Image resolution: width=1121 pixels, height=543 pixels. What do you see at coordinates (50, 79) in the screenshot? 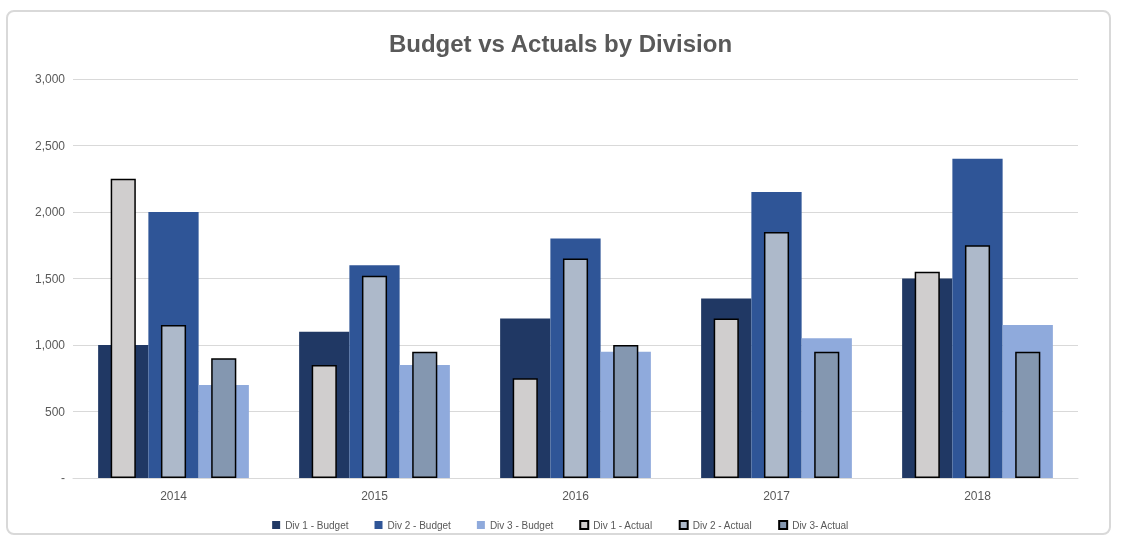
I see `y-tick-label: 3,000` at bounding box center [50, 79].